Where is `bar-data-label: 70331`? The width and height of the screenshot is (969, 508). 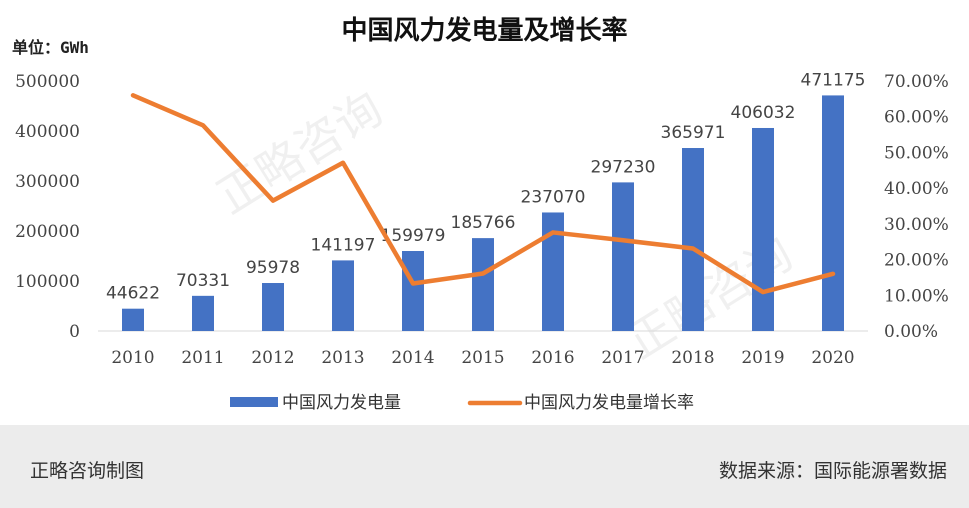 bar-data-label: 70331 is located at coordinates (203, 281).